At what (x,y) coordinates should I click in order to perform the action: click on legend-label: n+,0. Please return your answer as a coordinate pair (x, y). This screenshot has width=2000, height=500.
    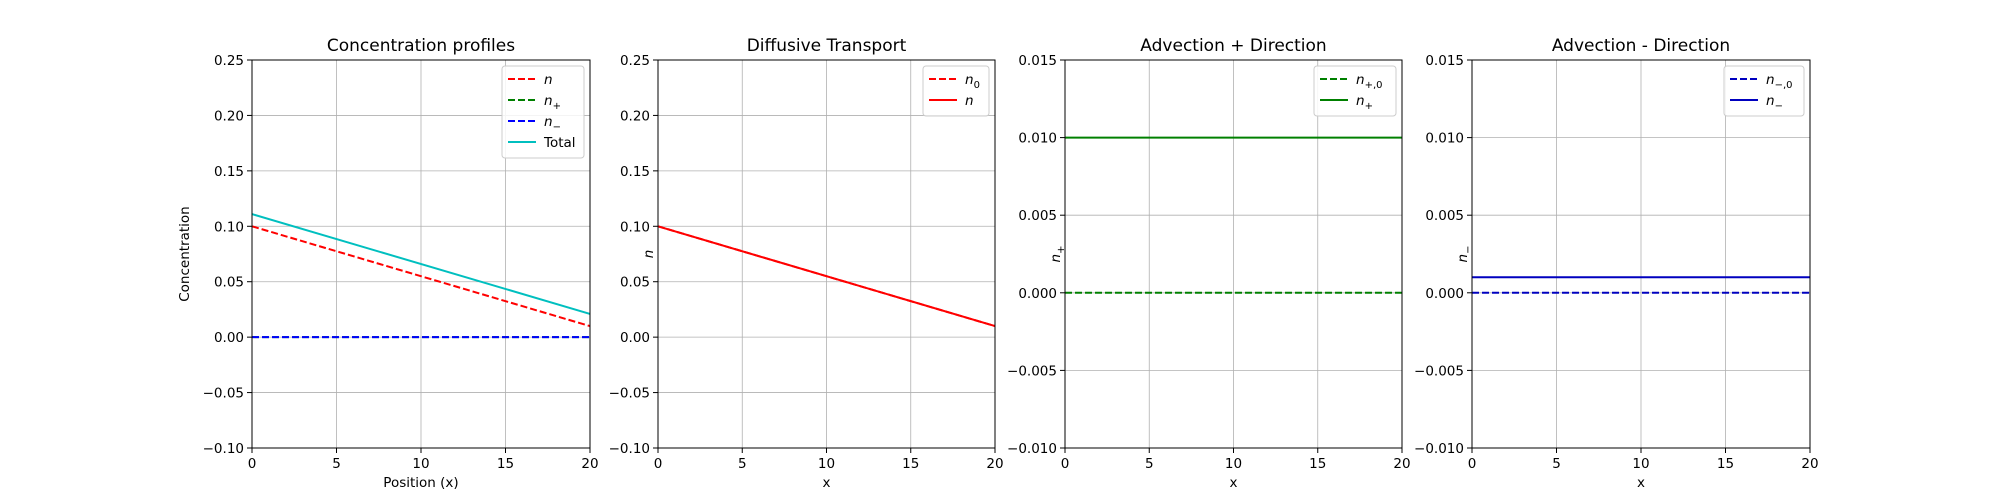
    Looking at the image, I should click on (1369, 81).